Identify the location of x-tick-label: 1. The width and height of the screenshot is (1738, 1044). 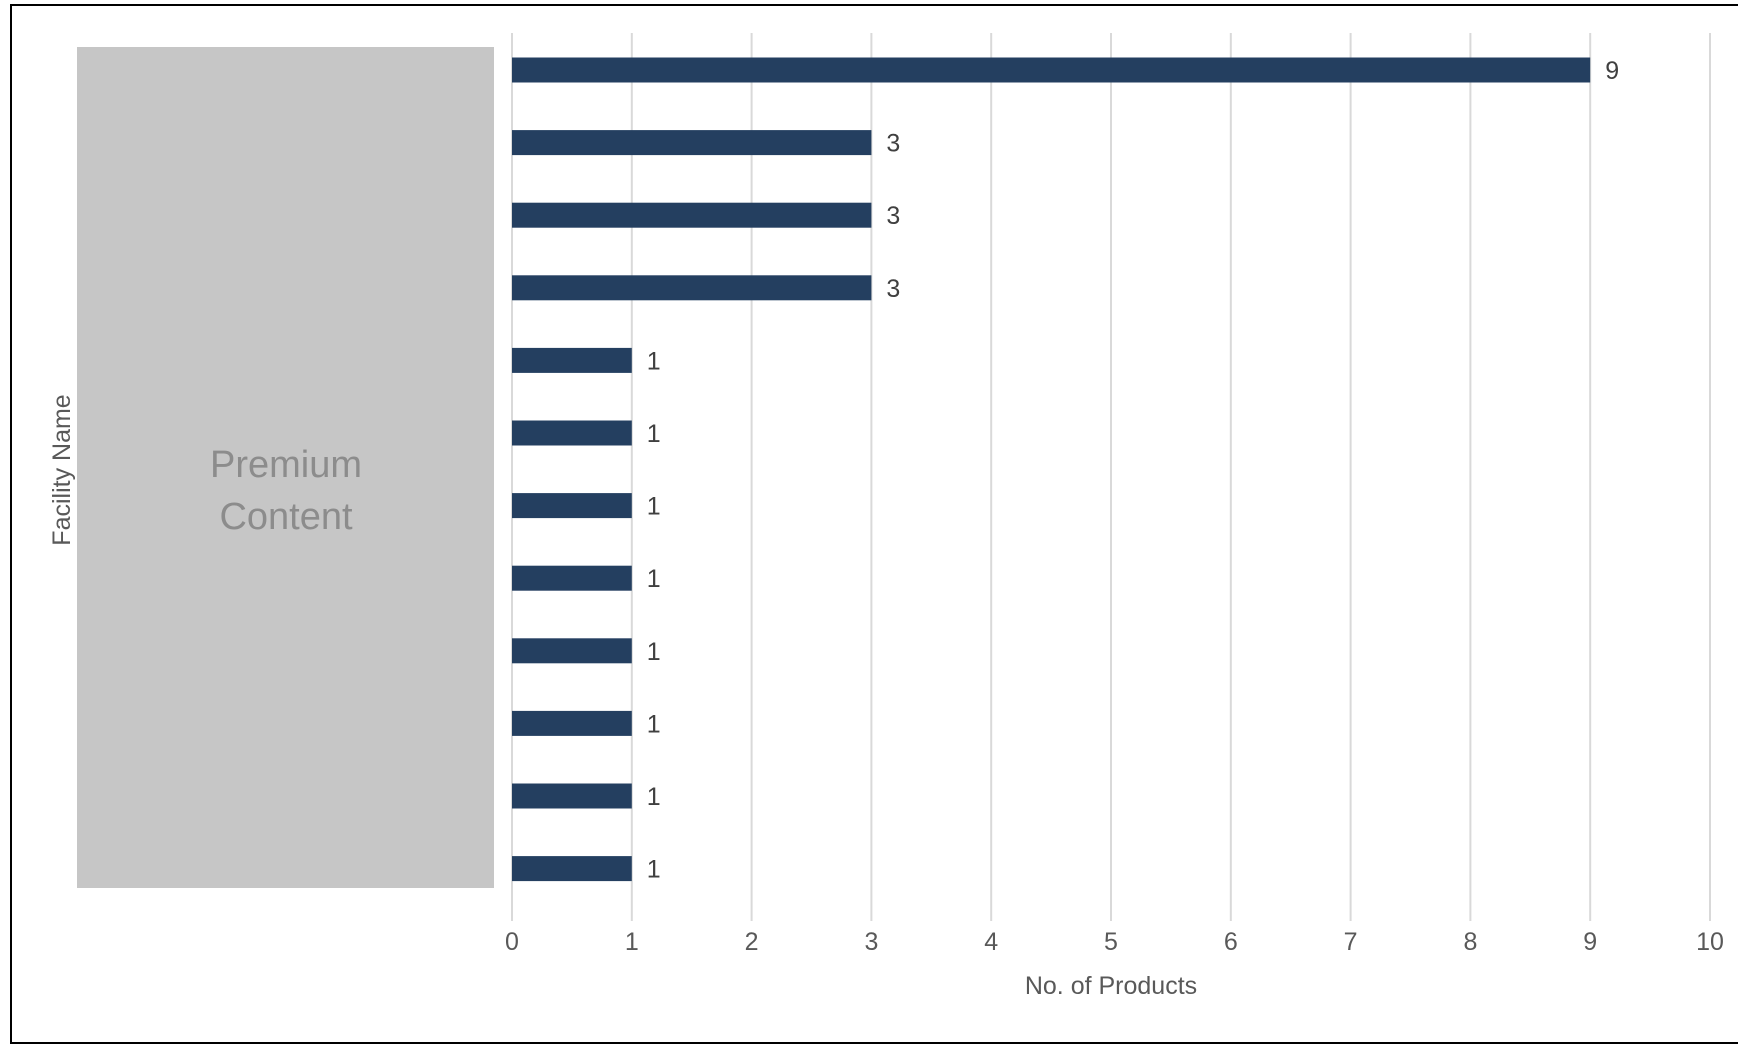
(632, 942).